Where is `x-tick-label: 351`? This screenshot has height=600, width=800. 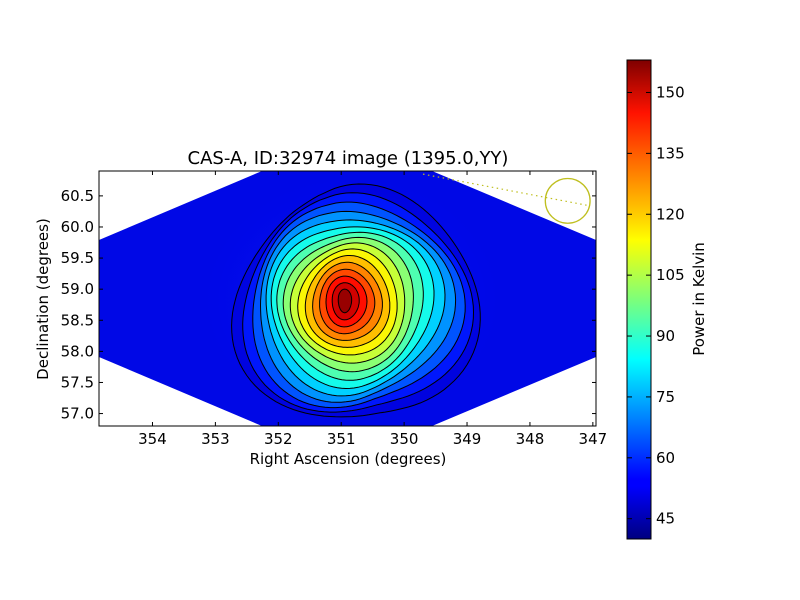 x-tick-label: 351 is located at coordinates (341, 439).